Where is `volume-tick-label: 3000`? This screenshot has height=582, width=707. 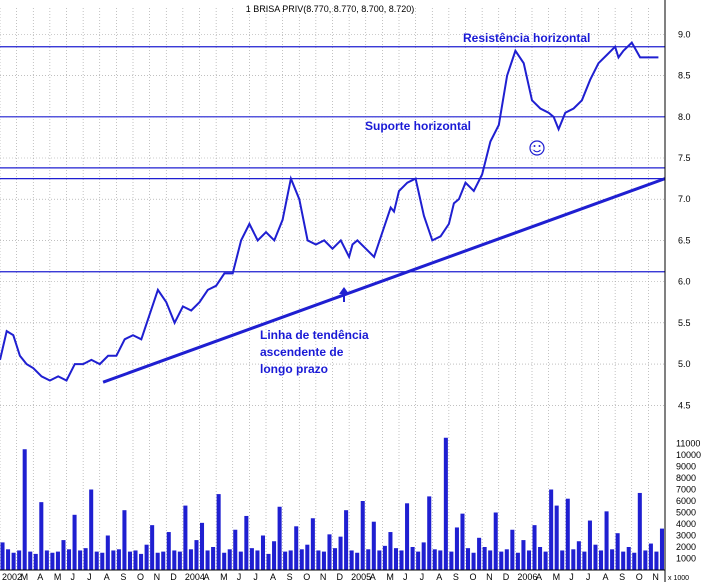
volume-tick-label: 3000 is located at coordinates (686, 536).